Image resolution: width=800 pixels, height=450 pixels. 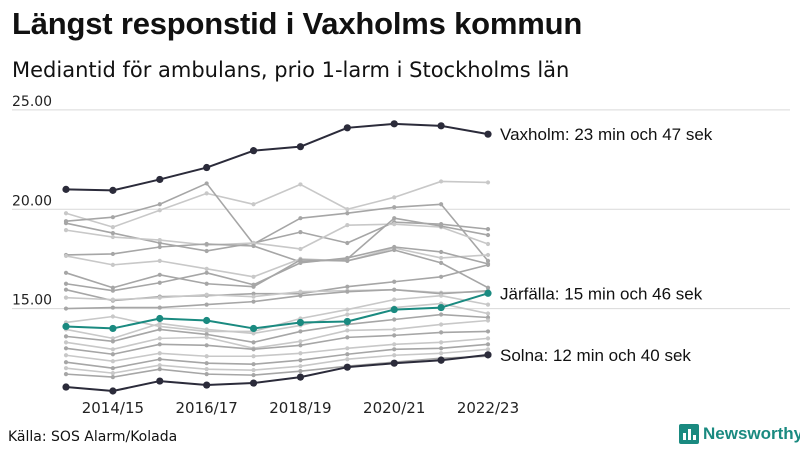 What do you see at coordinates (113, 408) in the screenshot?
I see `x-tick-label: 2014/15` at bounding box center [113, 408].